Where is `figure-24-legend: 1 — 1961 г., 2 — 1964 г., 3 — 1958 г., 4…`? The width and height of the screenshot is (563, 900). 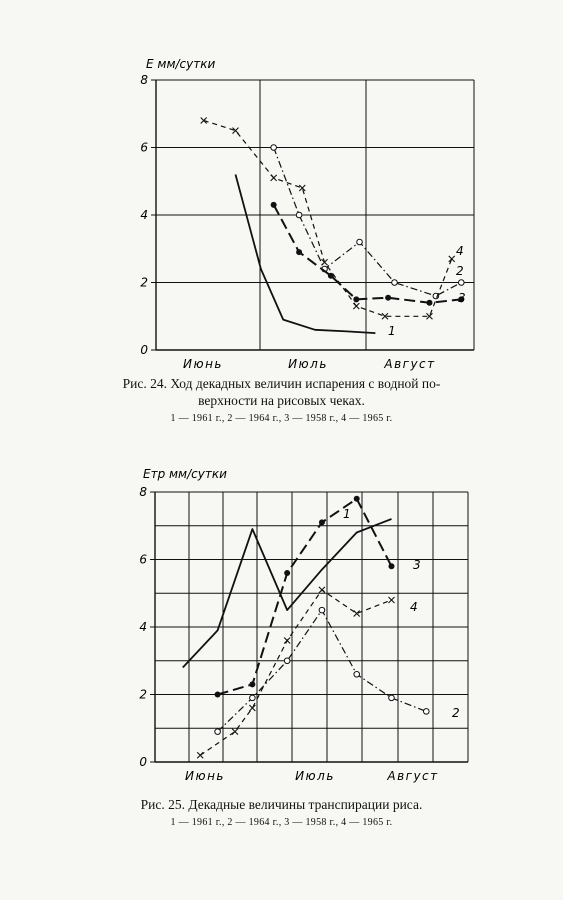 figure-24-legend: 1 — 1961 г., 2 — 1964 г., 3 — 1958 г., 4… is located at coordinates (281, 418).